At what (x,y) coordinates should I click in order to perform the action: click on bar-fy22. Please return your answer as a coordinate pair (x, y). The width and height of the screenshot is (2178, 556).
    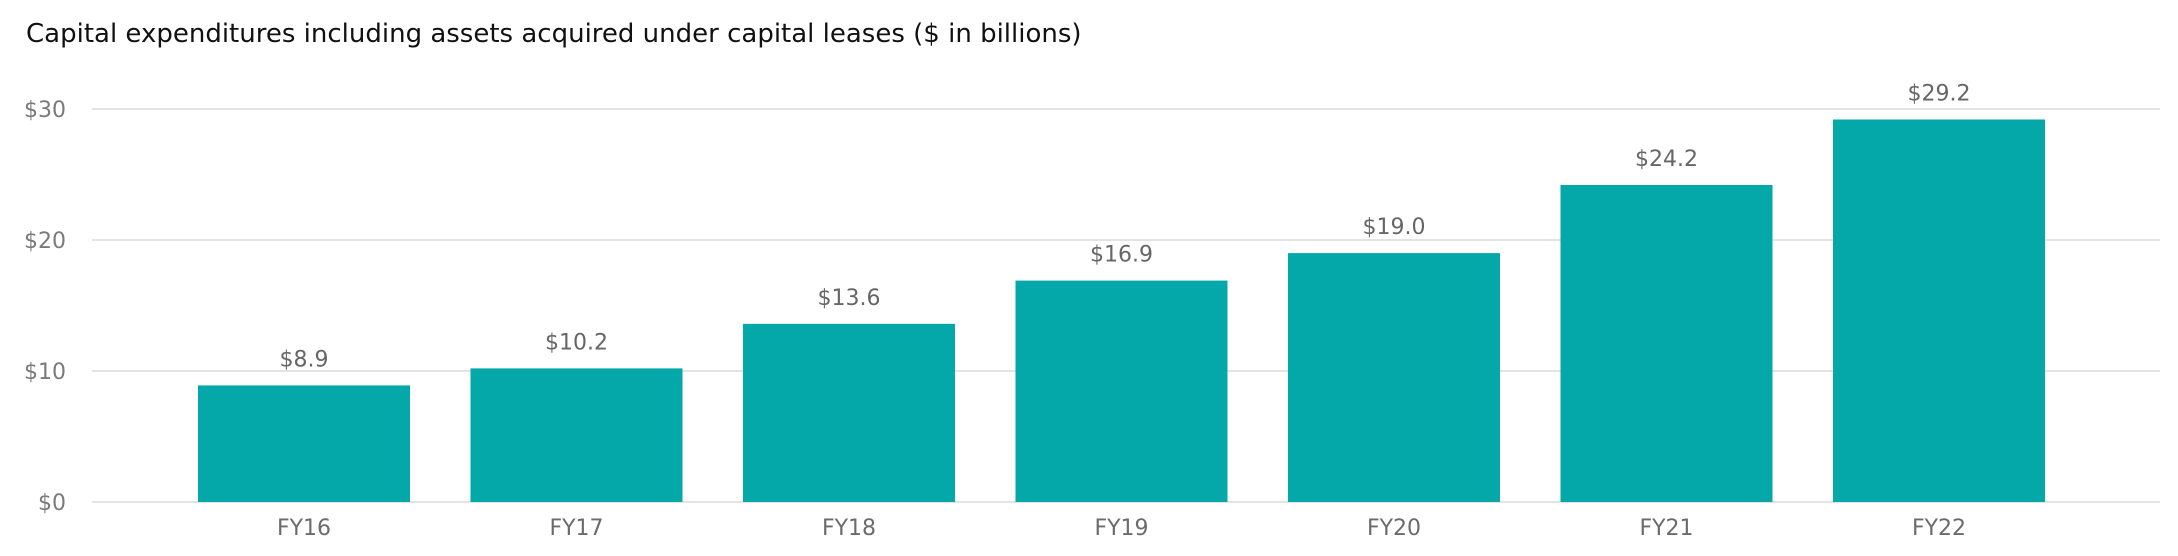
    Looking at the image, I should click on (1939, 310).